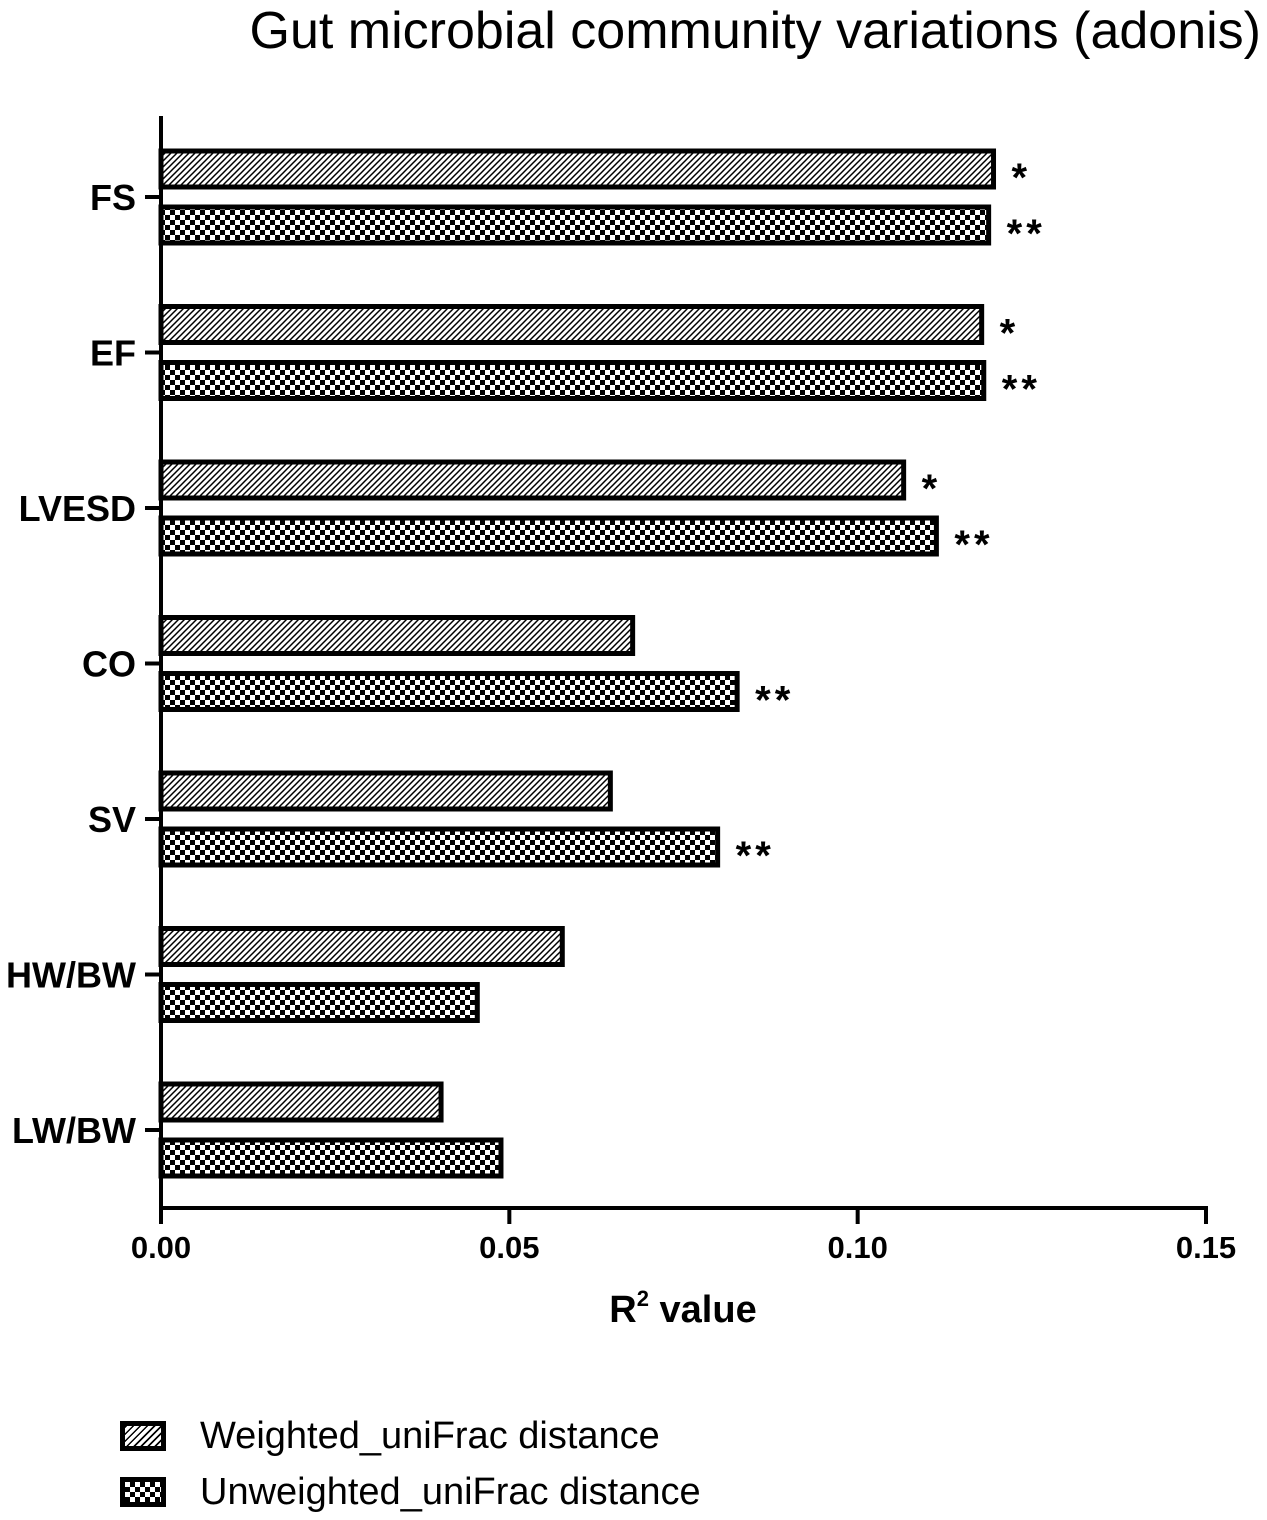 The image size is (1267, 1520). I want to click on x-axis-label: R2 value, so click(682, 1308).